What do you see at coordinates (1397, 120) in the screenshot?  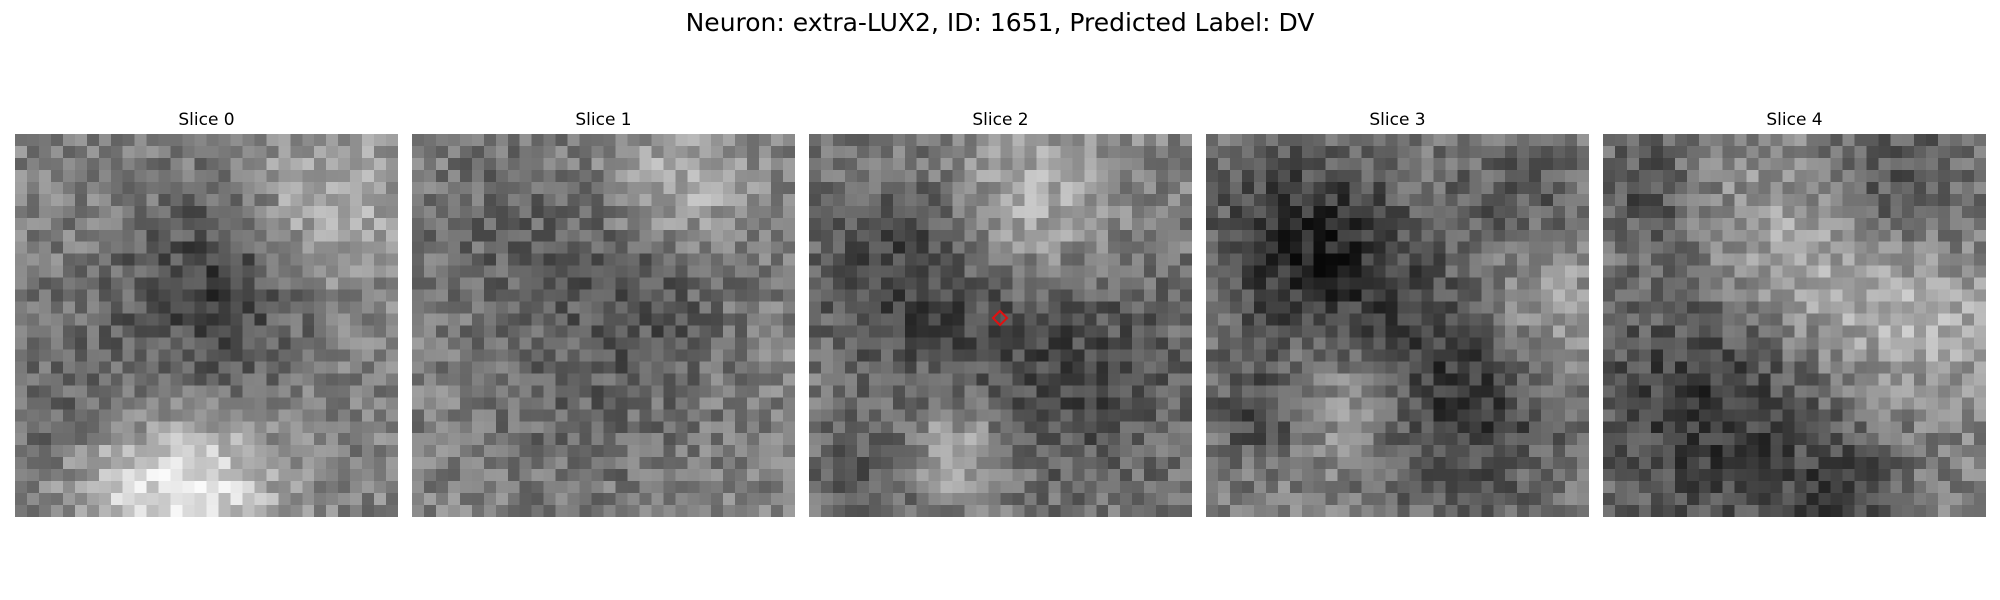 I see `slice-label: Slice 3` at bounding box center [1397, 120].